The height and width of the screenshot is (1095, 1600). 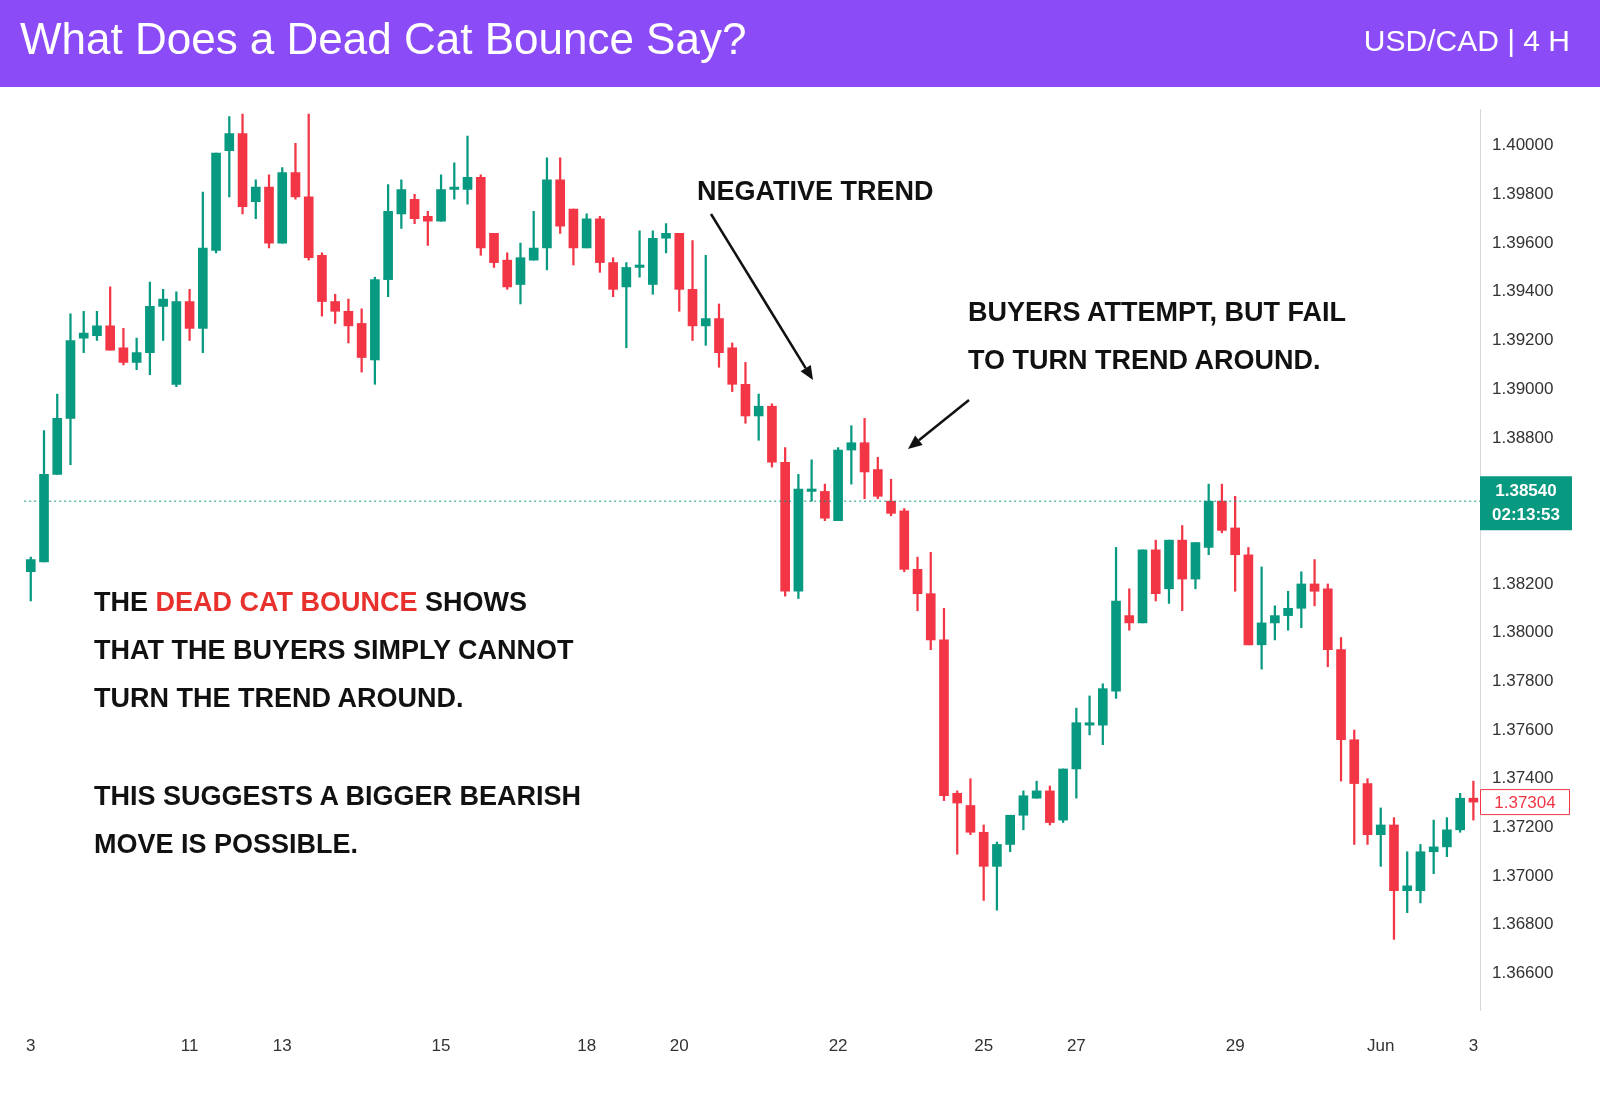 What do you see at coordinates (1381, 1045) in the screenshot?
I see `x-tick-label: Jun` at bounding box center [1381, 1045].